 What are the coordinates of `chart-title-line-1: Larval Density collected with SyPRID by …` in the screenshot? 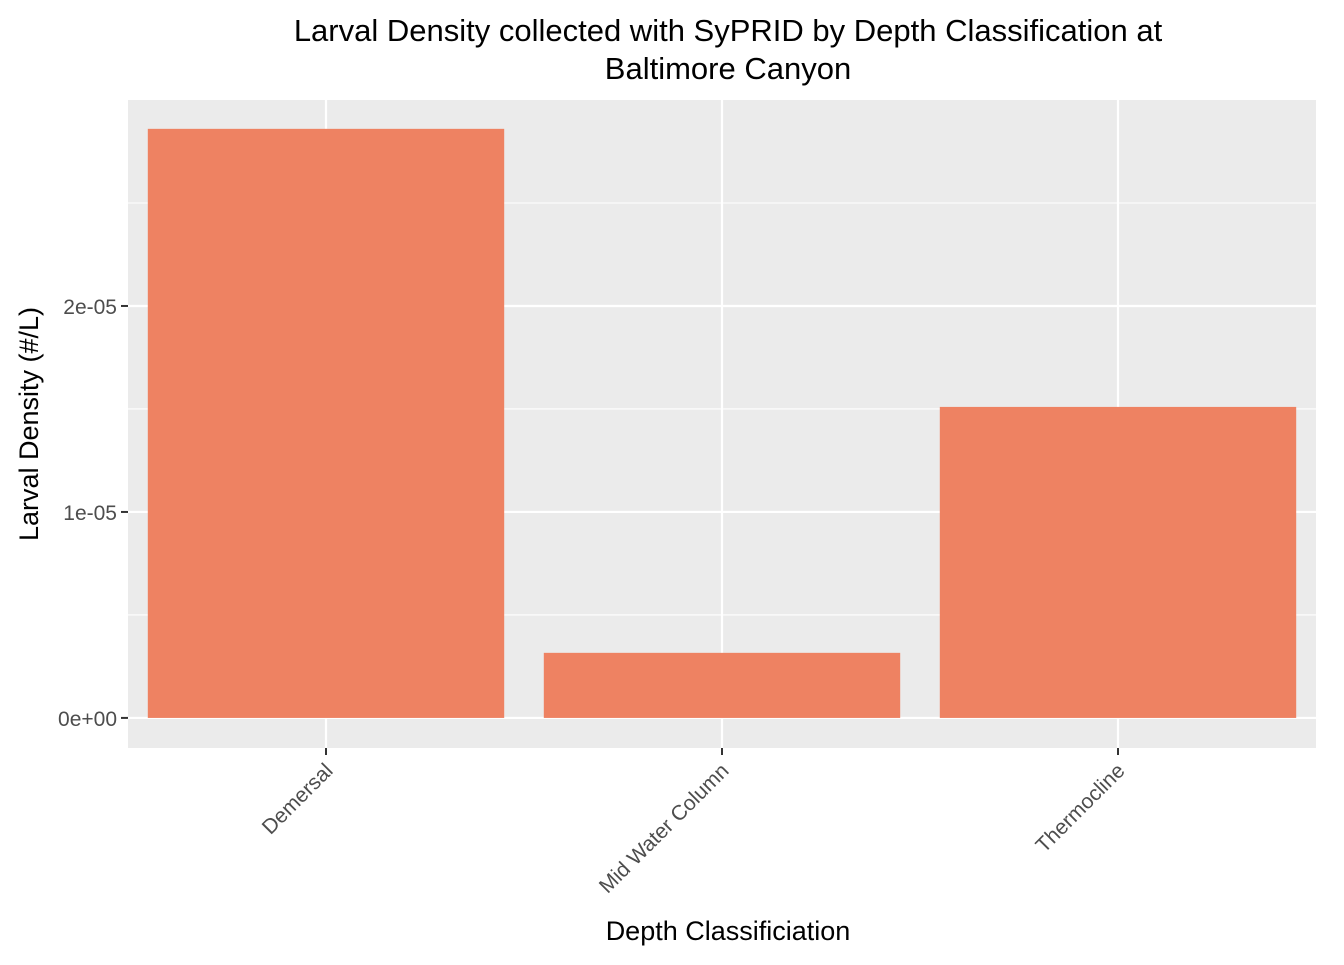 It's located at (728, 30).